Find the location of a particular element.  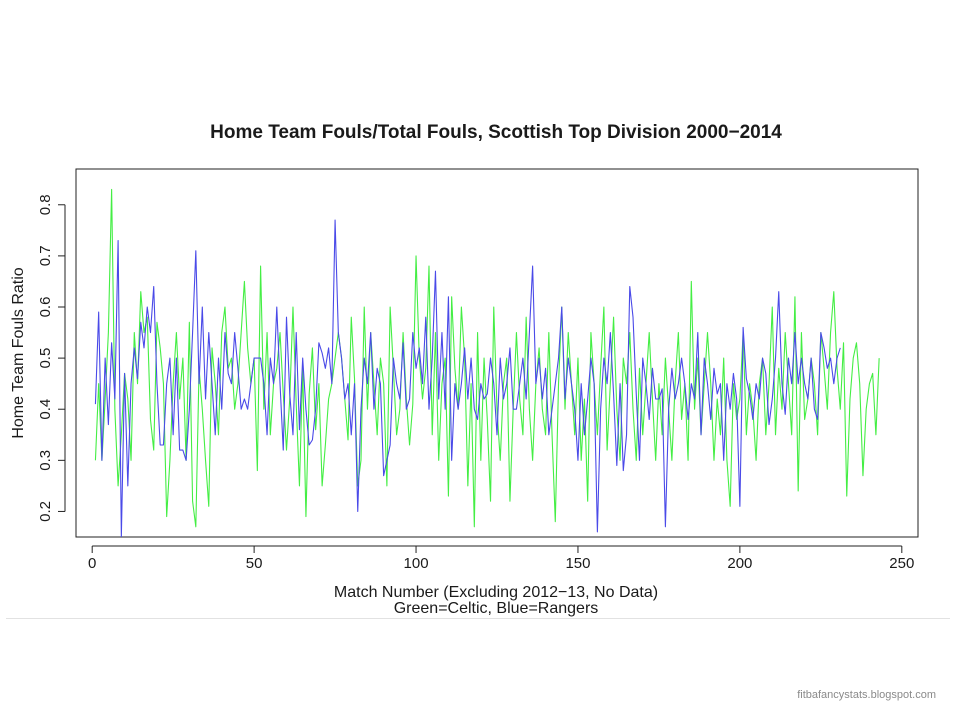

y-tick-label: 0.8 is located at coordinates (45, 204).